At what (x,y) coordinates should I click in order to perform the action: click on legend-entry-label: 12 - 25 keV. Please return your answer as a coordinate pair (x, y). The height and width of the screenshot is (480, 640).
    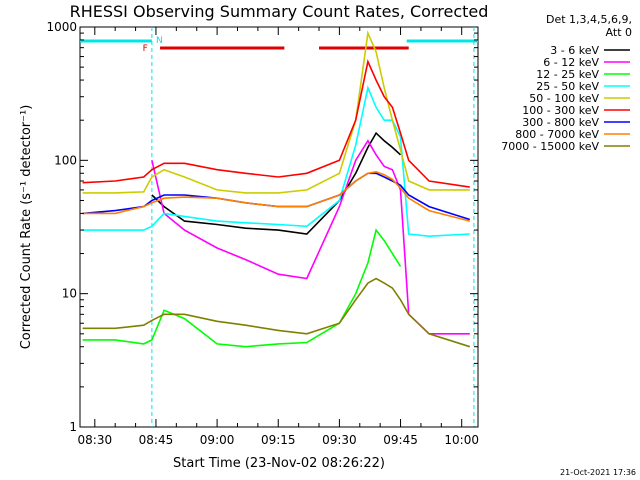
    Looking at the image, I should click on (567, 74).